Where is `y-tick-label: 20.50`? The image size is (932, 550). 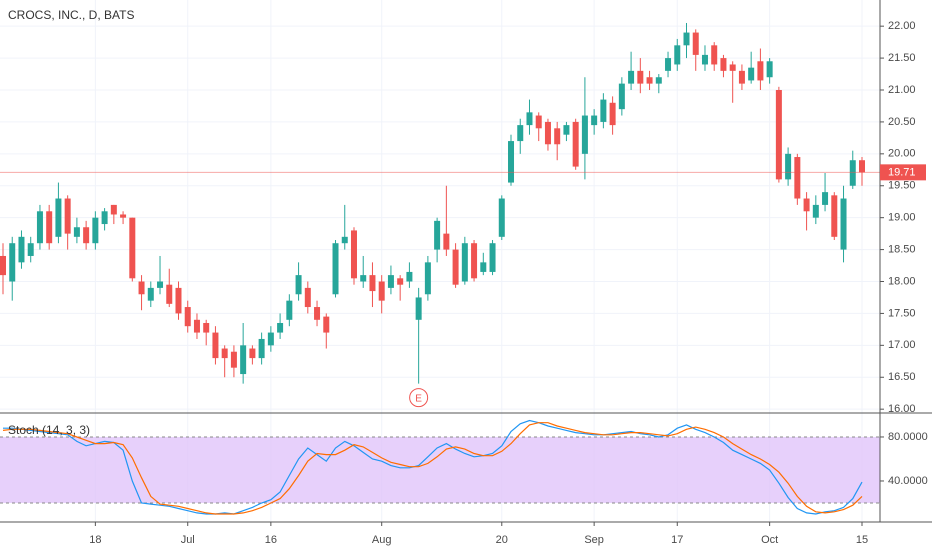 y-tick-label: 20.50 is located at coordinates (902, 122).